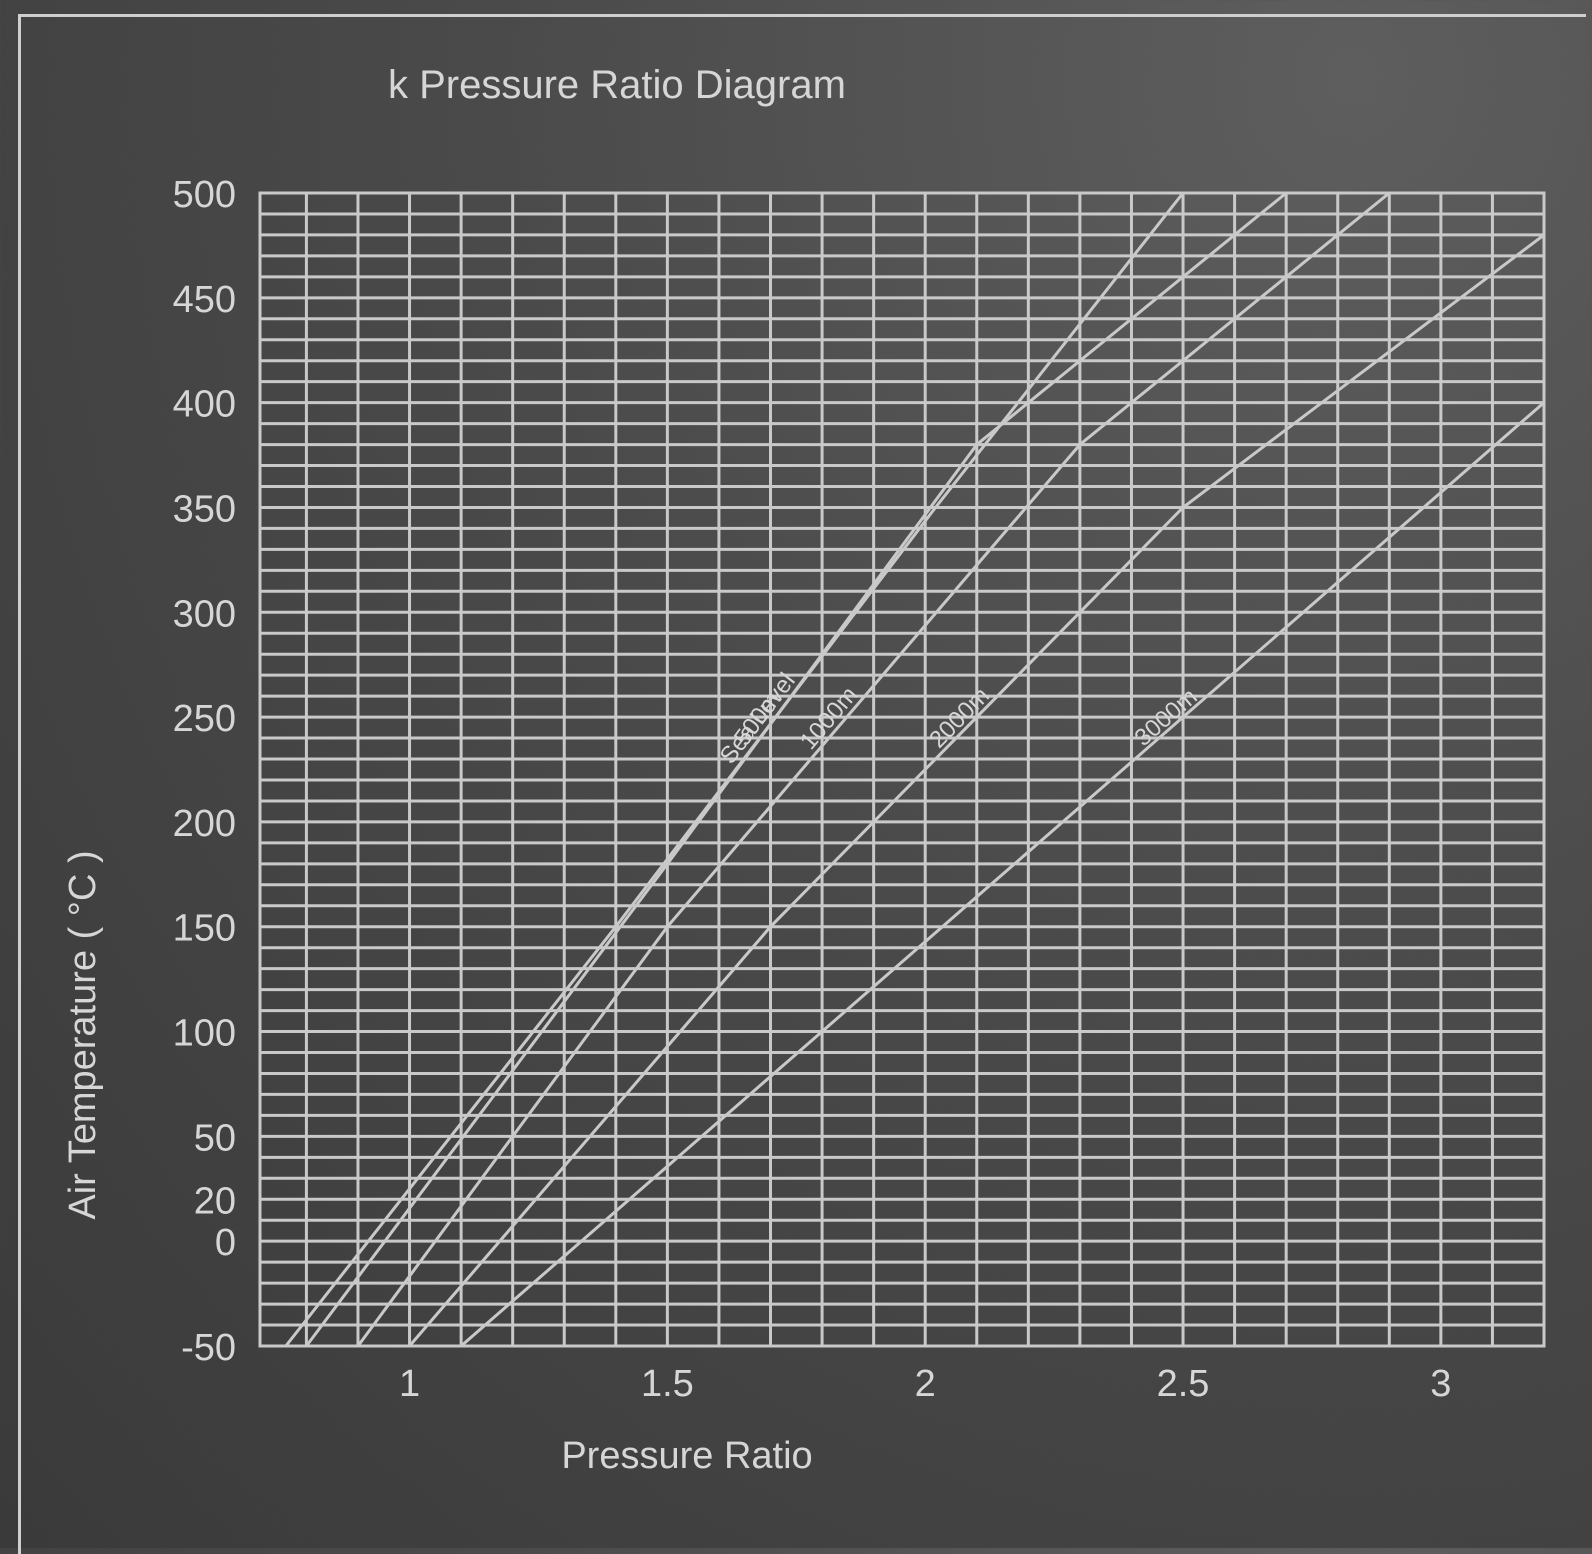 The width and height of the screenshot is (1592, 1554). Describe the element at coordinates (617, 85) in the screenshot. I see `chart-title: k Pressure Ratio Diagram` at that location.